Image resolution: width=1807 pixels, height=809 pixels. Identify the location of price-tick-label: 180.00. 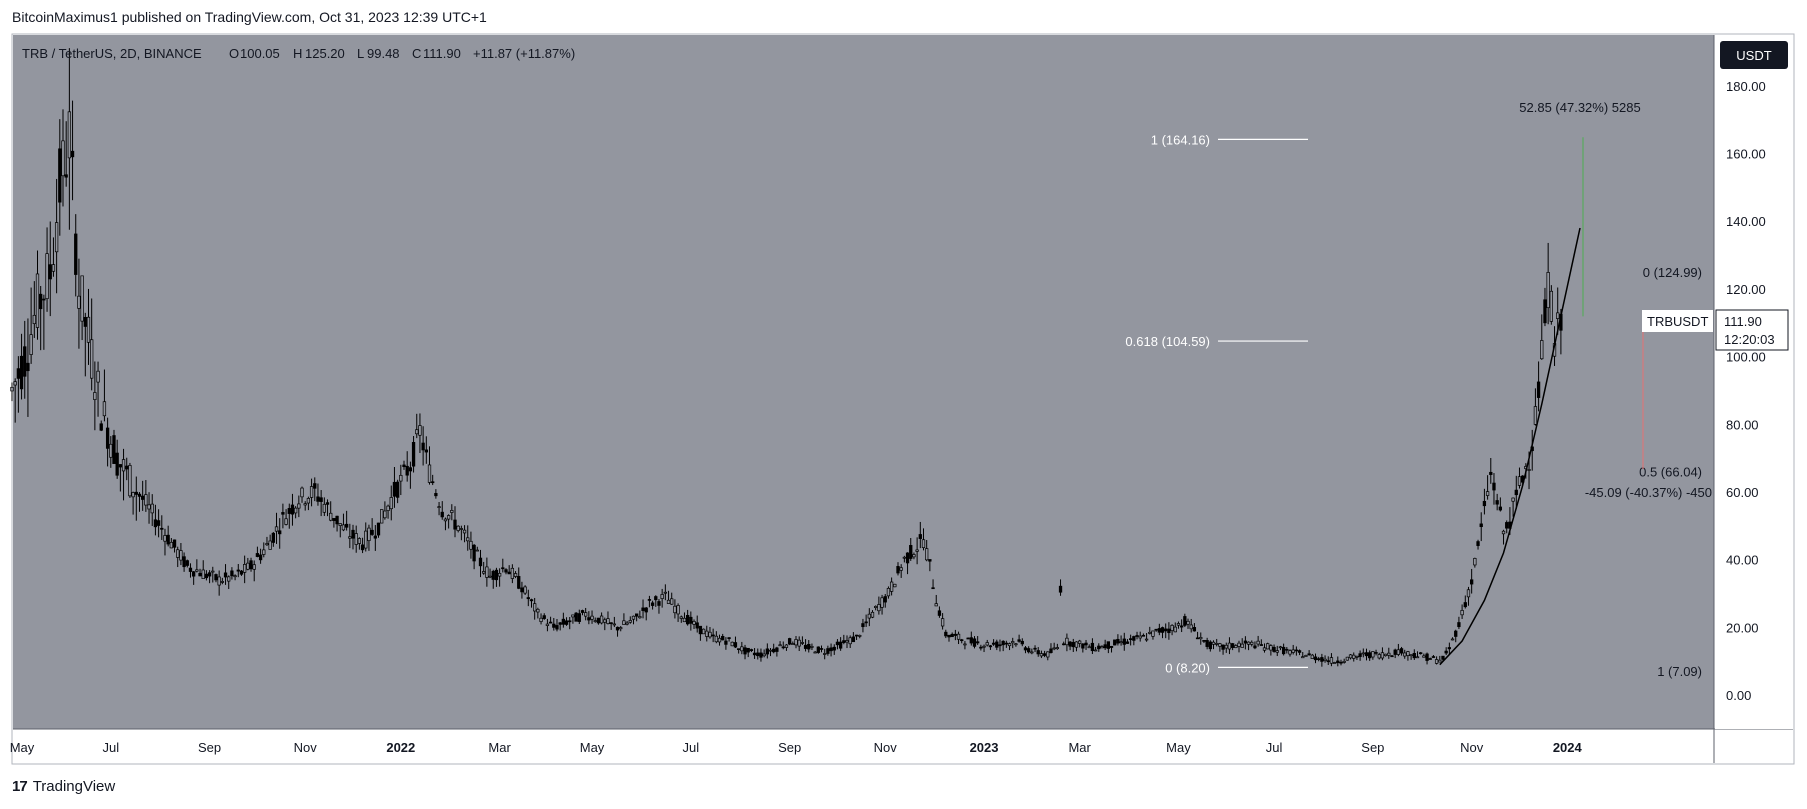
(1746, 86).